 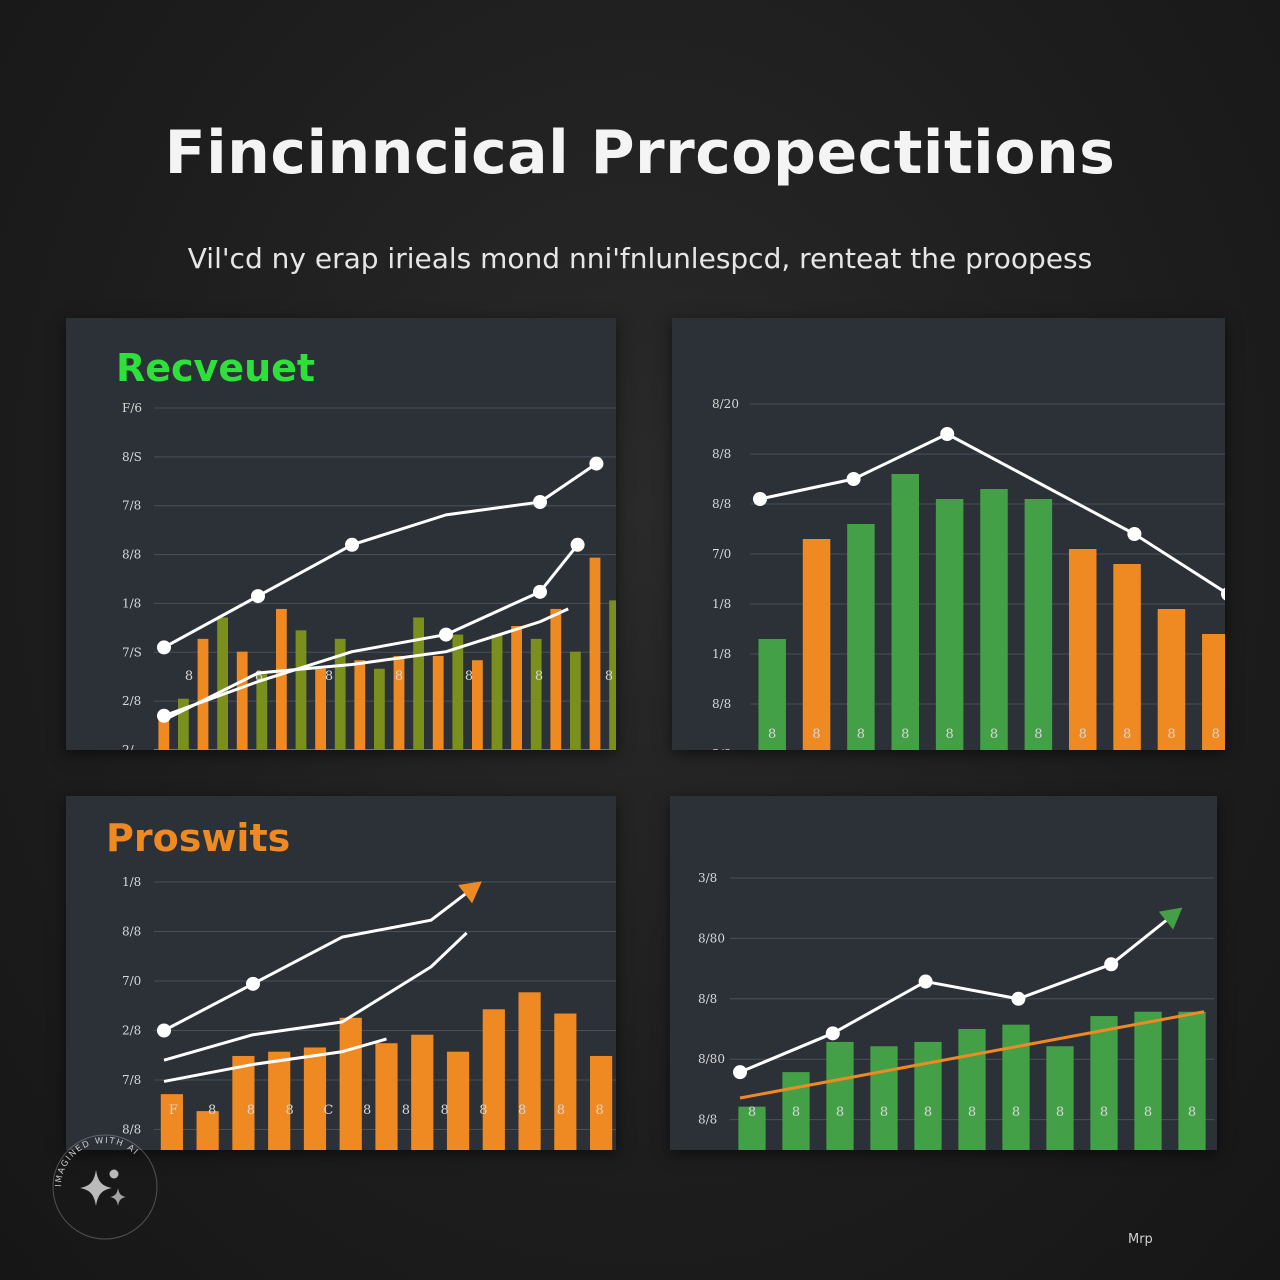 What do you see at coordinates (131, 701) in the screenshot?
I see `y-tick-label: 2/8` at bounding box center [131, 701].